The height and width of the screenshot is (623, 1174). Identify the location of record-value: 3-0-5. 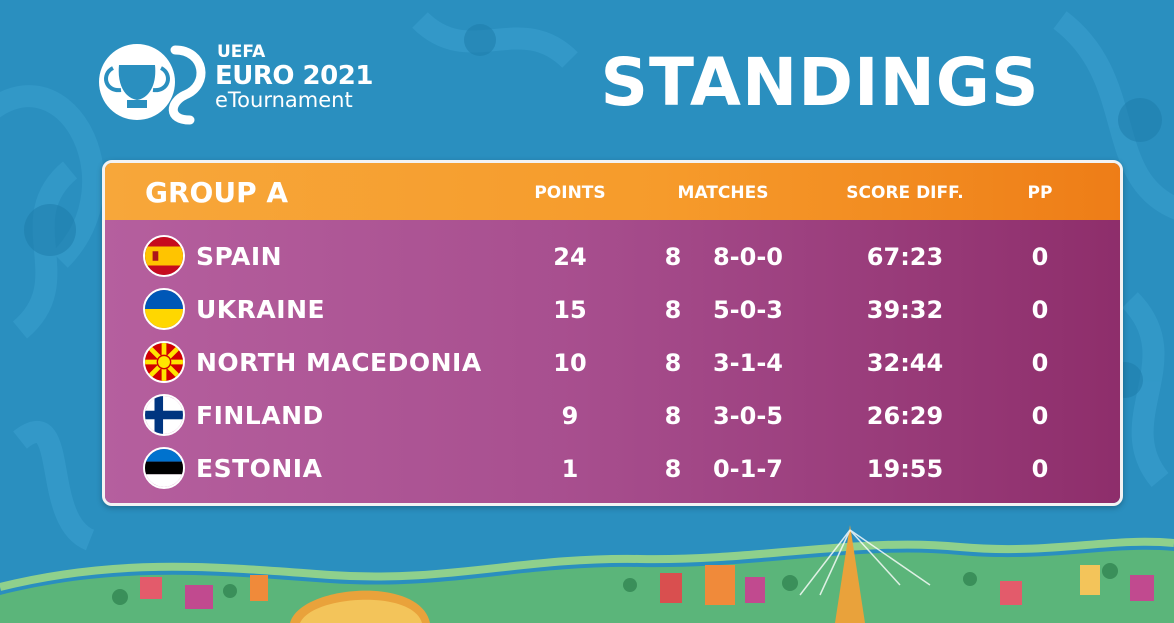
(748, 416).